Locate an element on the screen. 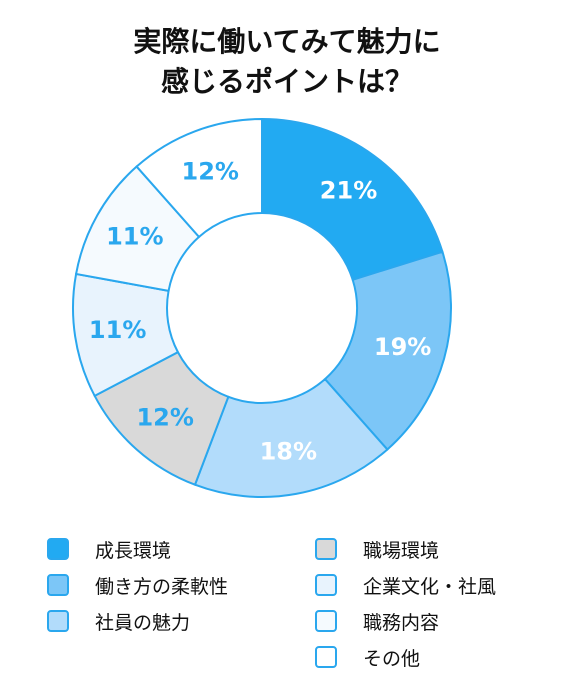 The image size is (574, 694). chart-title: 実際に働いてみて魅力に 感じるポイントは？ is located at coordinates (287, 62).